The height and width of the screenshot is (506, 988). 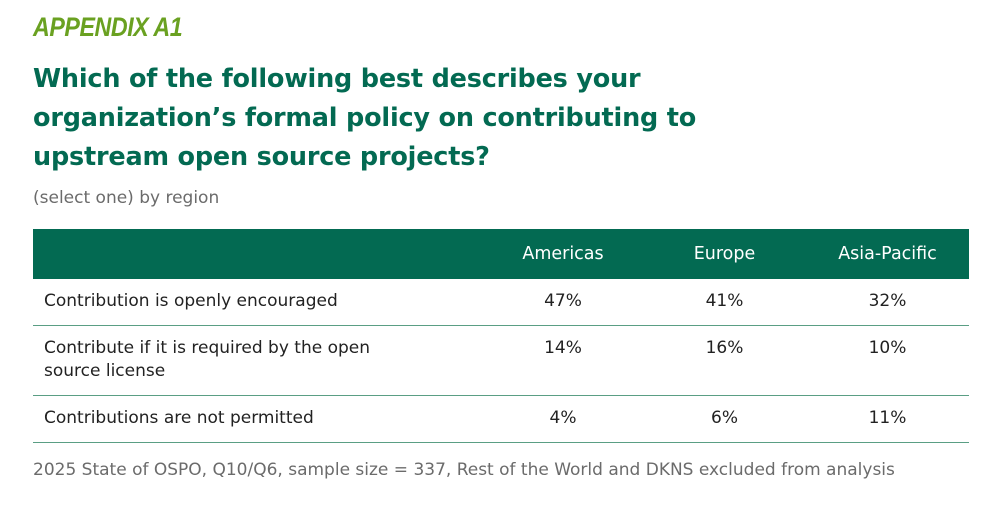 What do you see at coordinates (258, 254) in the screenshot?
I see `column-header-label` at bounding box center [258, 254].